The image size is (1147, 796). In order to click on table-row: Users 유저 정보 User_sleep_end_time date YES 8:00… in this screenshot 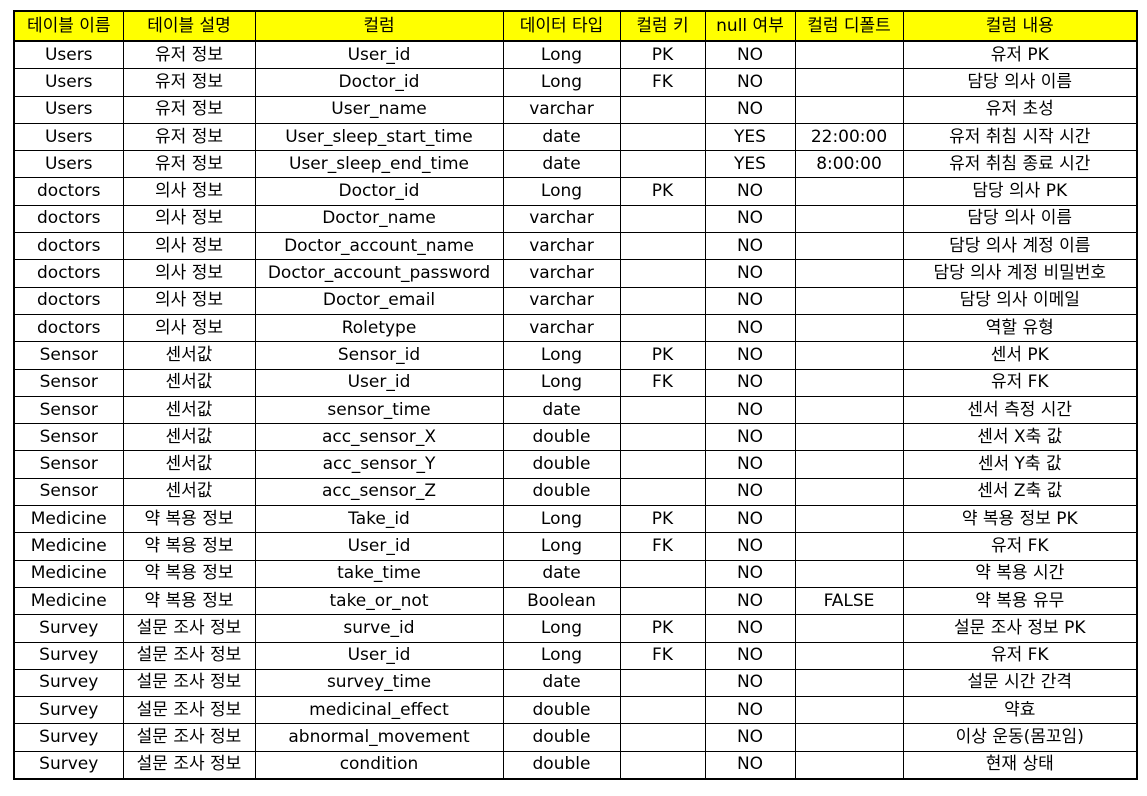, I will do `click(575, 164)`.